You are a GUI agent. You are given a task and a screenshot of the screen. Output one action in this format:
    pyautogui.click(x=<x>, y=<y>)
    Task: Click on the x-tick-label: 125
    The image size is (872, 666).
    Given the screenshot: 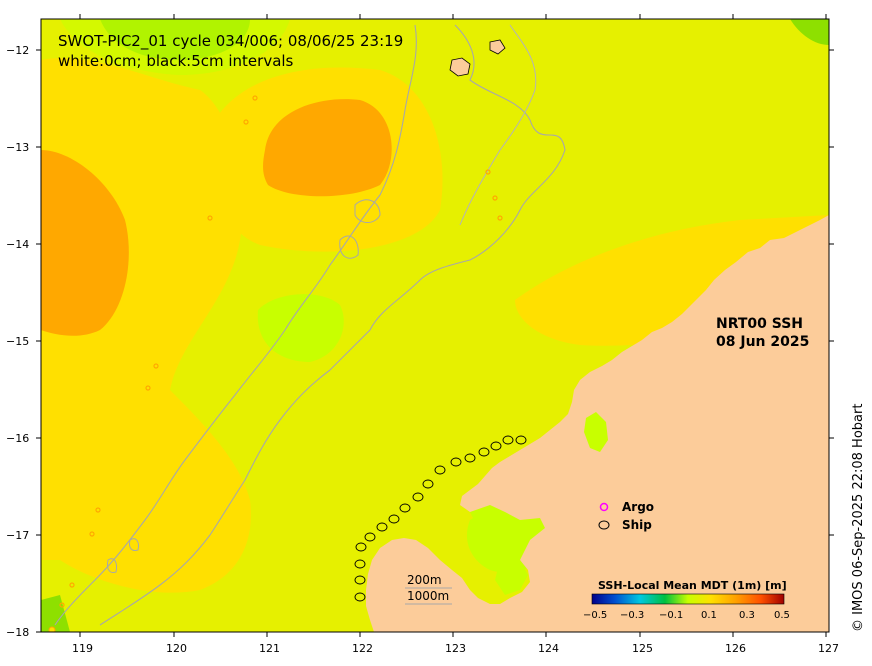 What is the action you would take?
    pyautogui.click(x=642, y=648)
    